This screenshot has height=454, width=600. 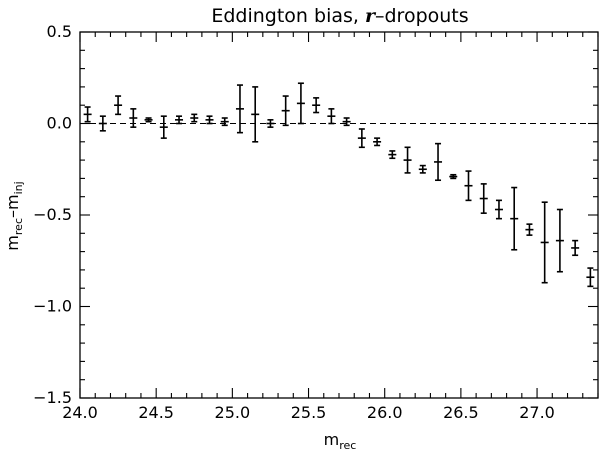 What do you see at coordinates (385, 412) in the screenshot?
I see `x-tick-label: 26.0` at bounding box center [385, 412].